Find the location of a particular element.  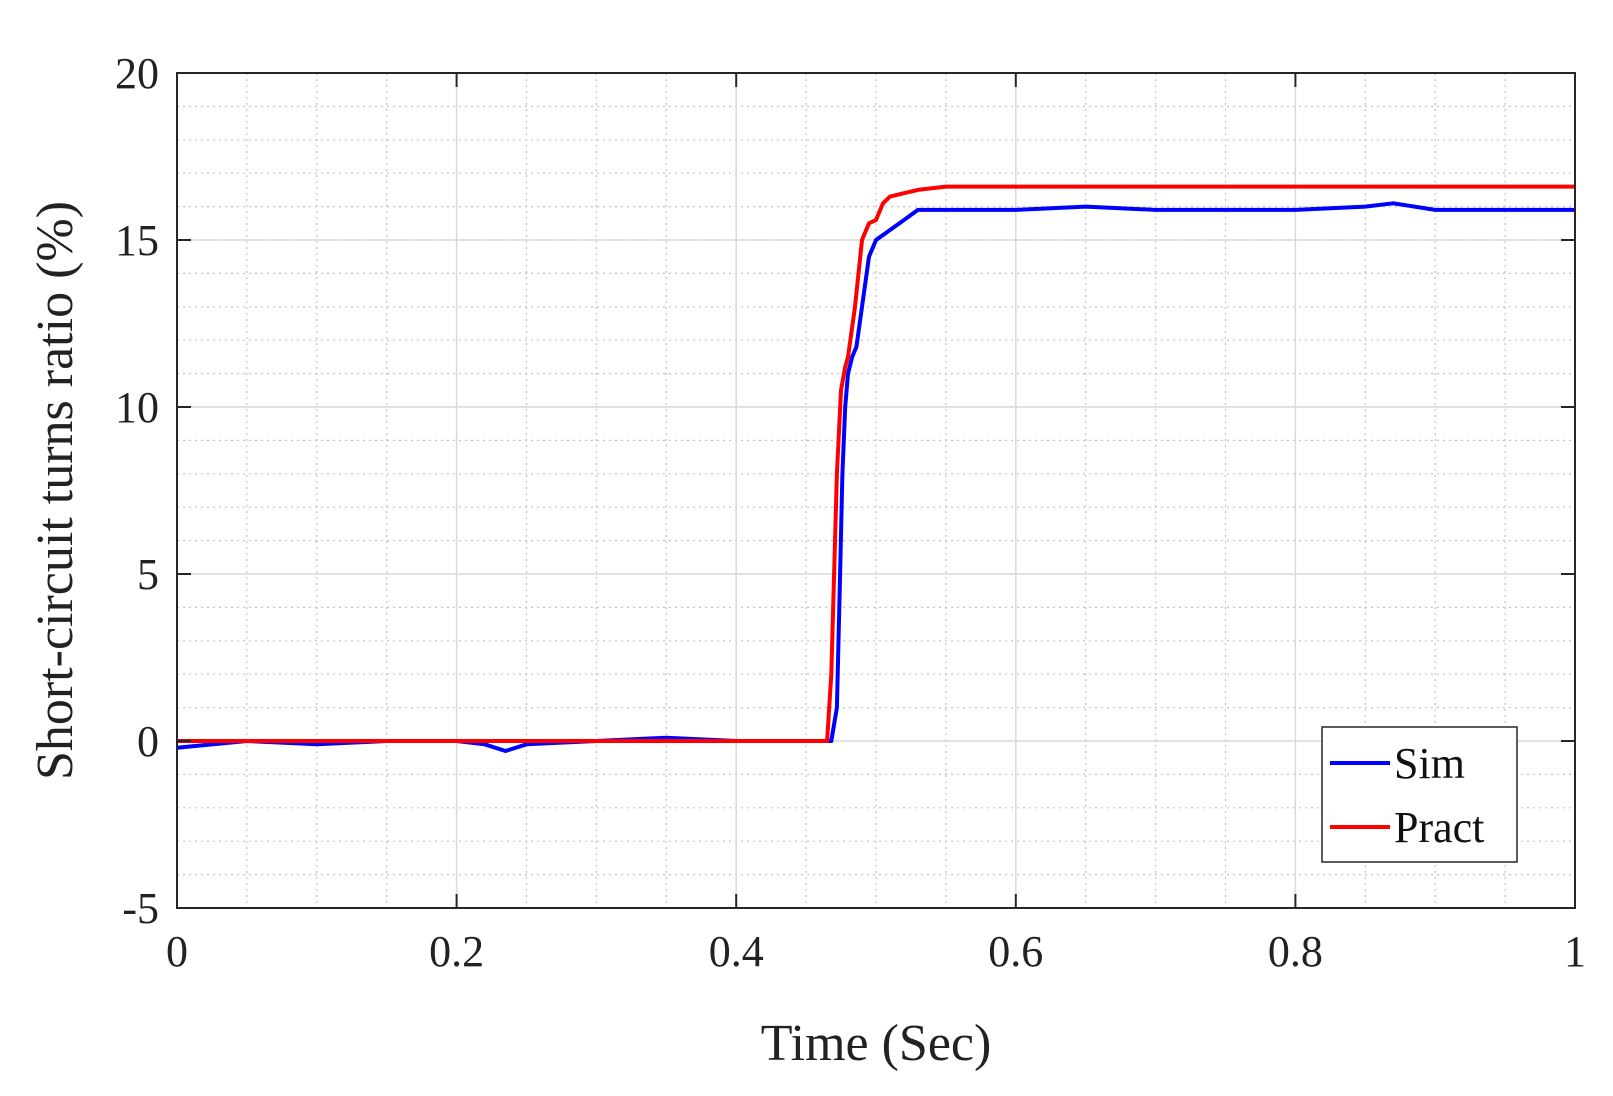

legend-box is located at coordinates (1419, 794).